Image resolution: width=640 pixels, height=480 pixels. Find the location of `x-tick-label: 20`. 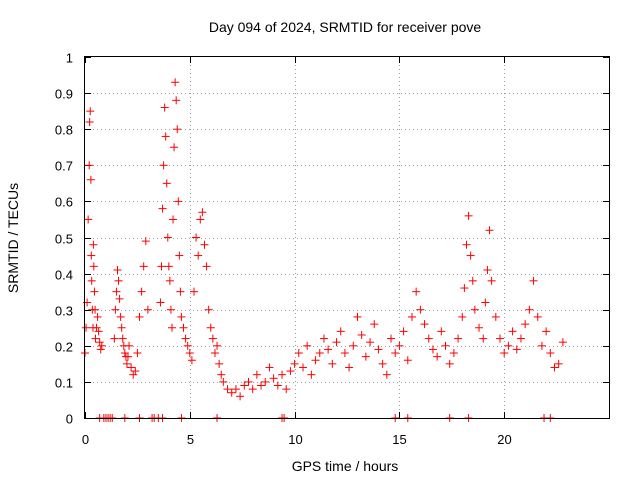

x-tick-label: 20 is located at coordinates (504, 439).